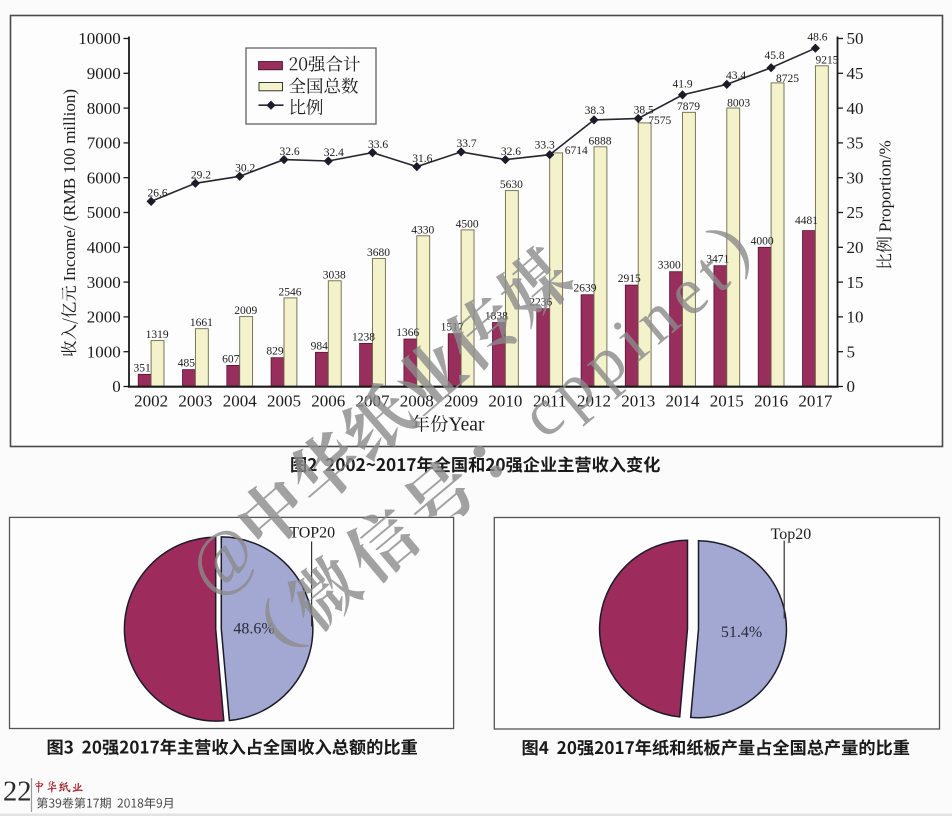 The width and height of the screenshot is (952, 816). Describe the element at coordinates (771, 401) in the screenshot. I see `svg-text: 2016` at that location.